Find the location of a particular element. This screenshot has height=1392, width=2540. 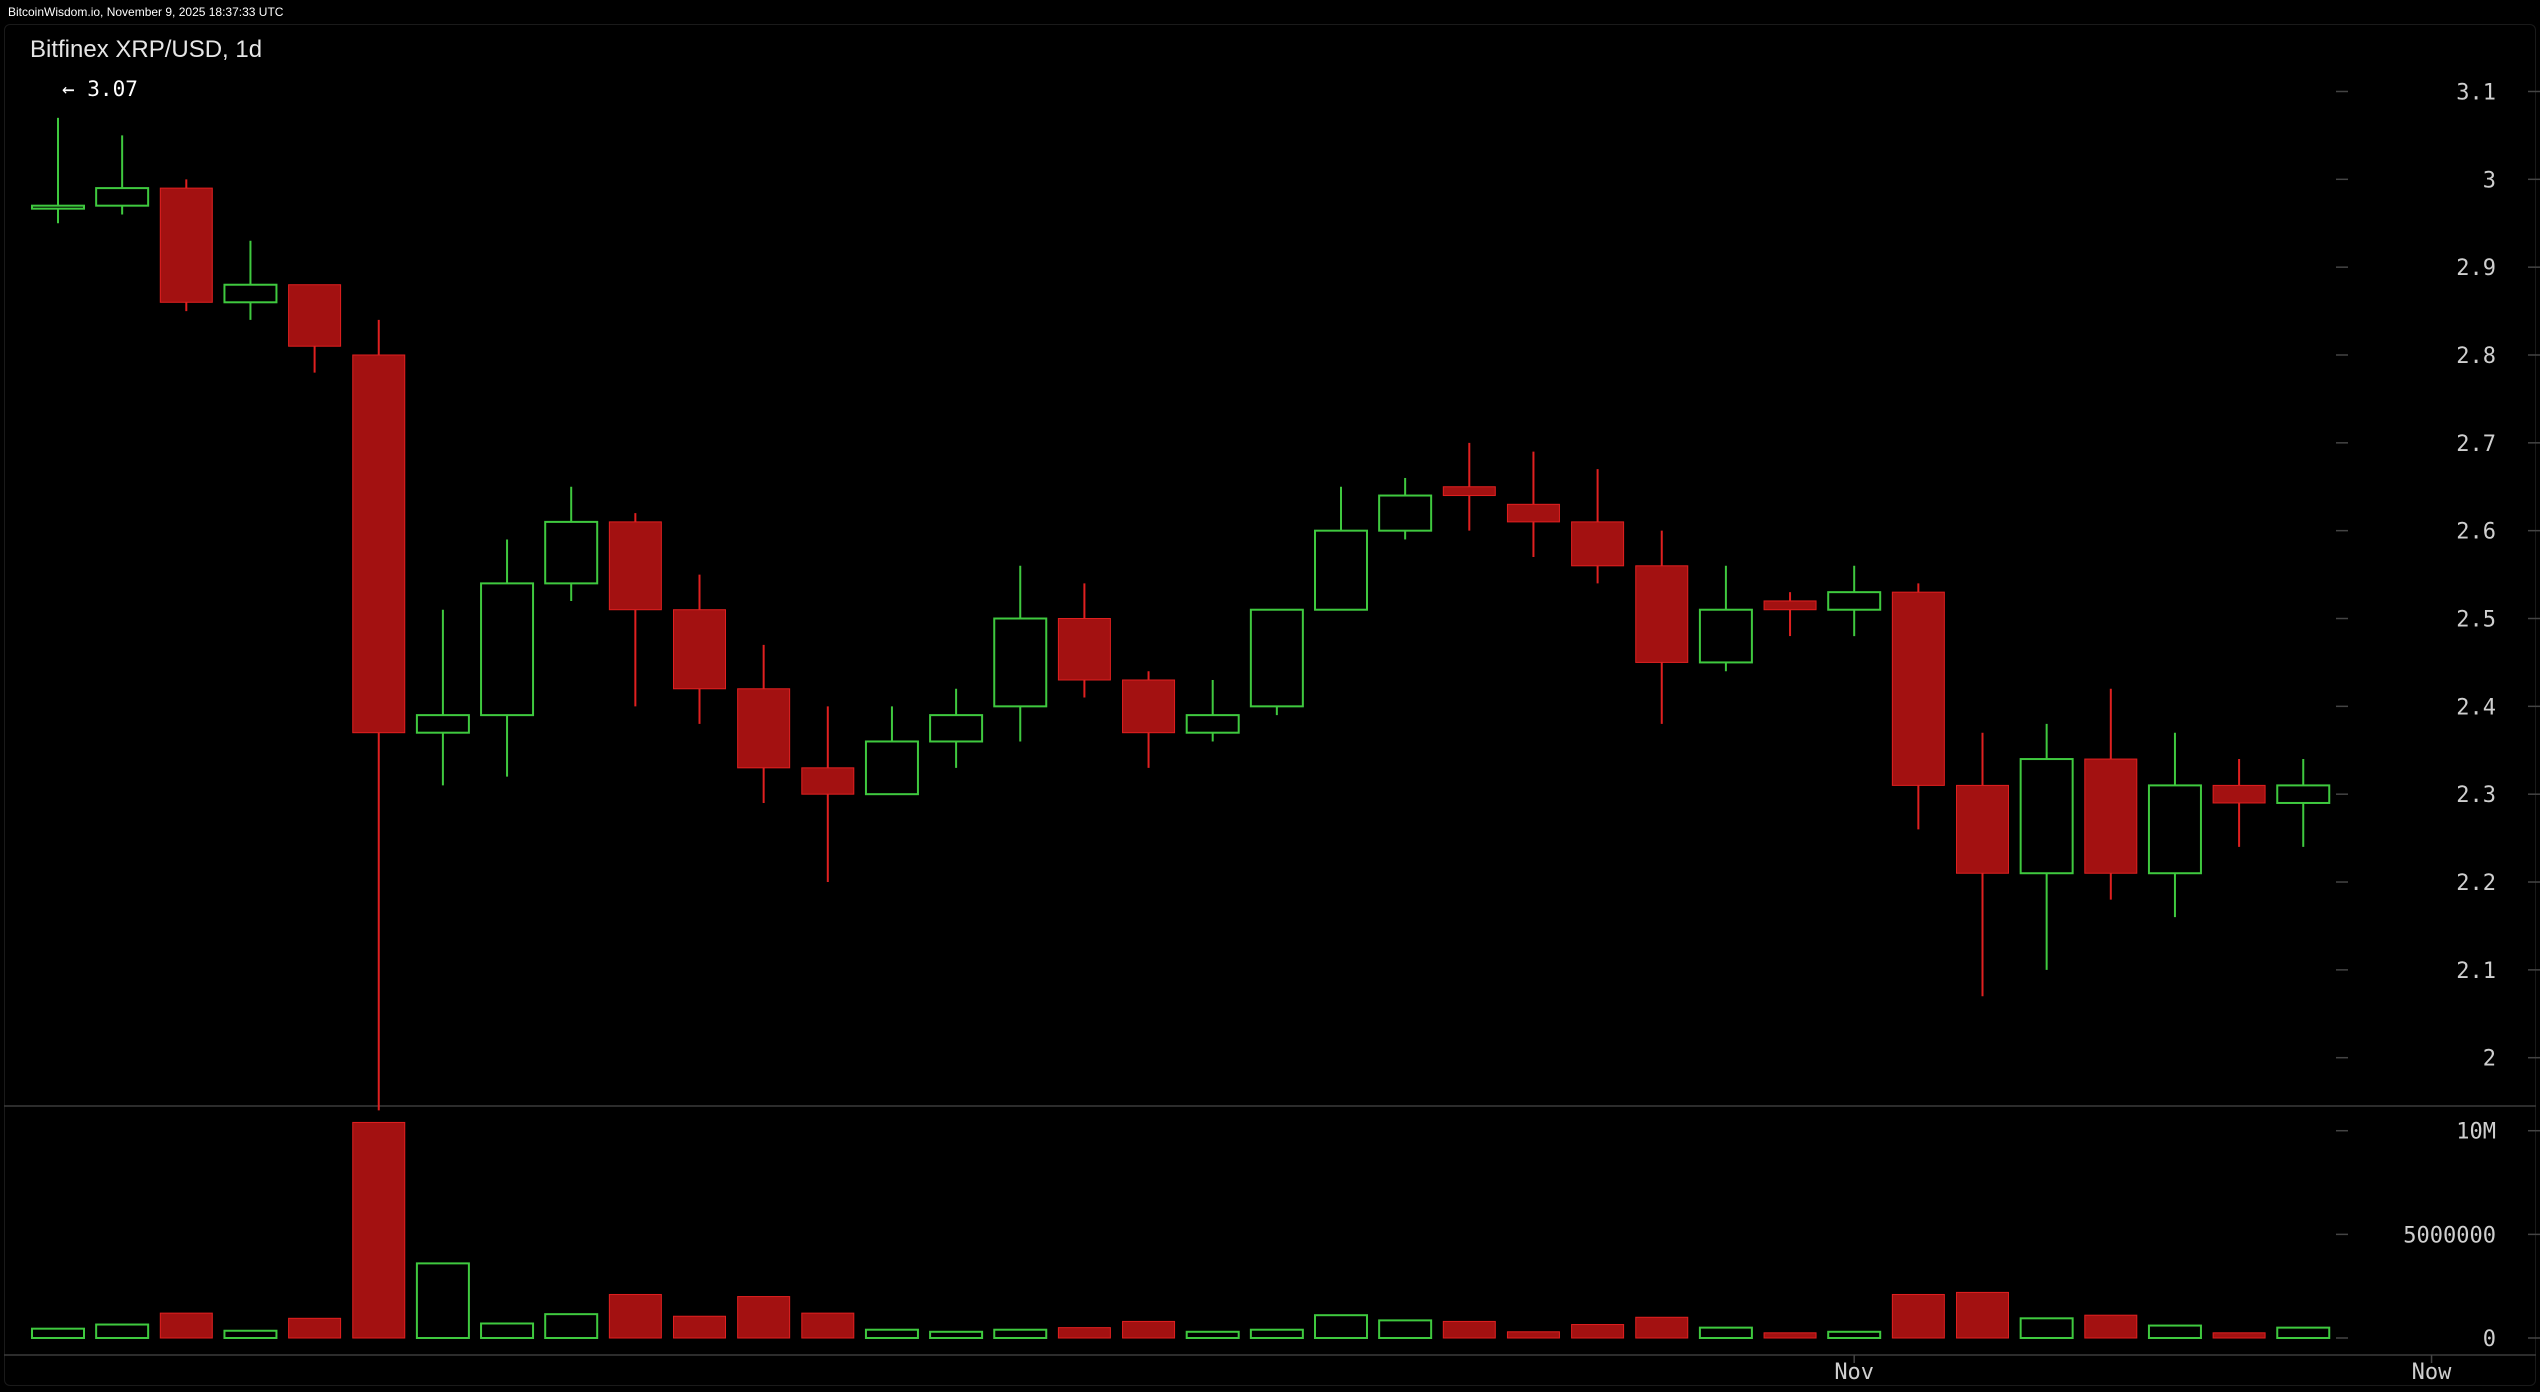

x-tick-label: Nov is located at coordinates (1854, 1372).